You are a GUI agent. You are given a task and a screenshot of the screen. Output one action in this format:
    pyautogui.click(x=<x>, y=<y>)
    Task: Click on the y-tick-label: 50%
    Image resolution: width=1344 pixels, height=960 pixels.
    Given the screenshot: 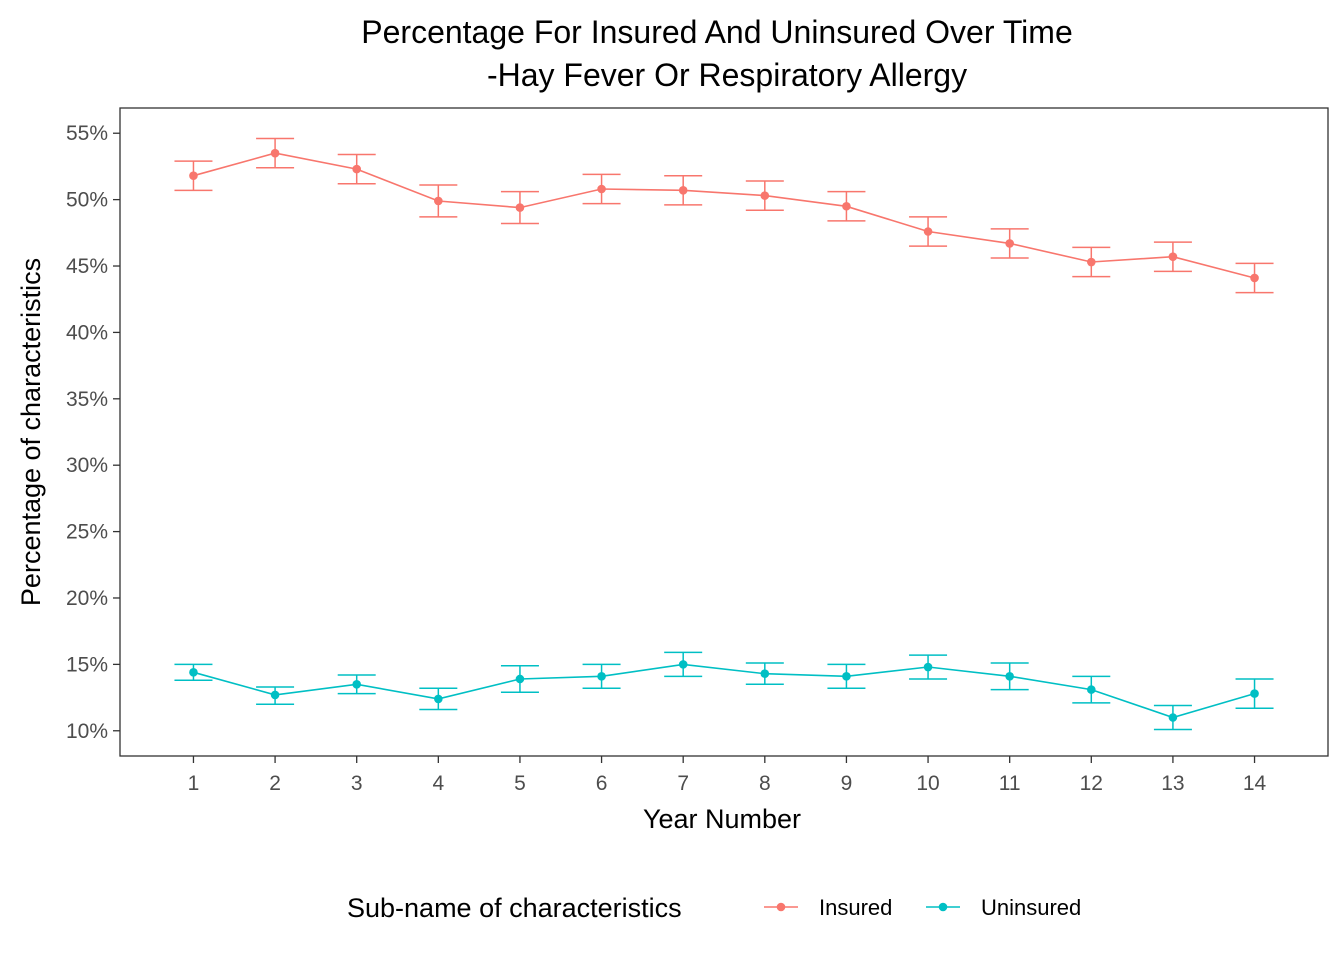 What is the action you would take?
    pyautogui.click(x=87, y=200)
    